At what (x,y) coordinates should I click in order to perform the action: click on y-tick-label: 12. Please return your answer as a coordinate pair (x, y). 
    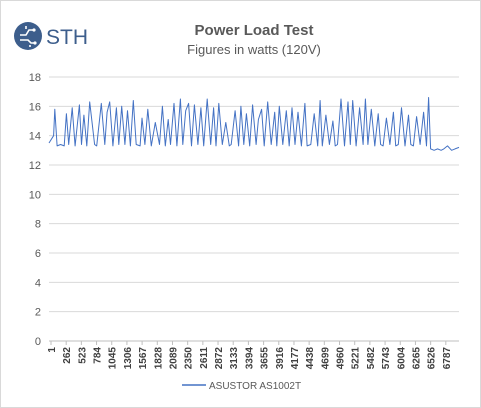
    Looking at the image, I should click on (35, 166).